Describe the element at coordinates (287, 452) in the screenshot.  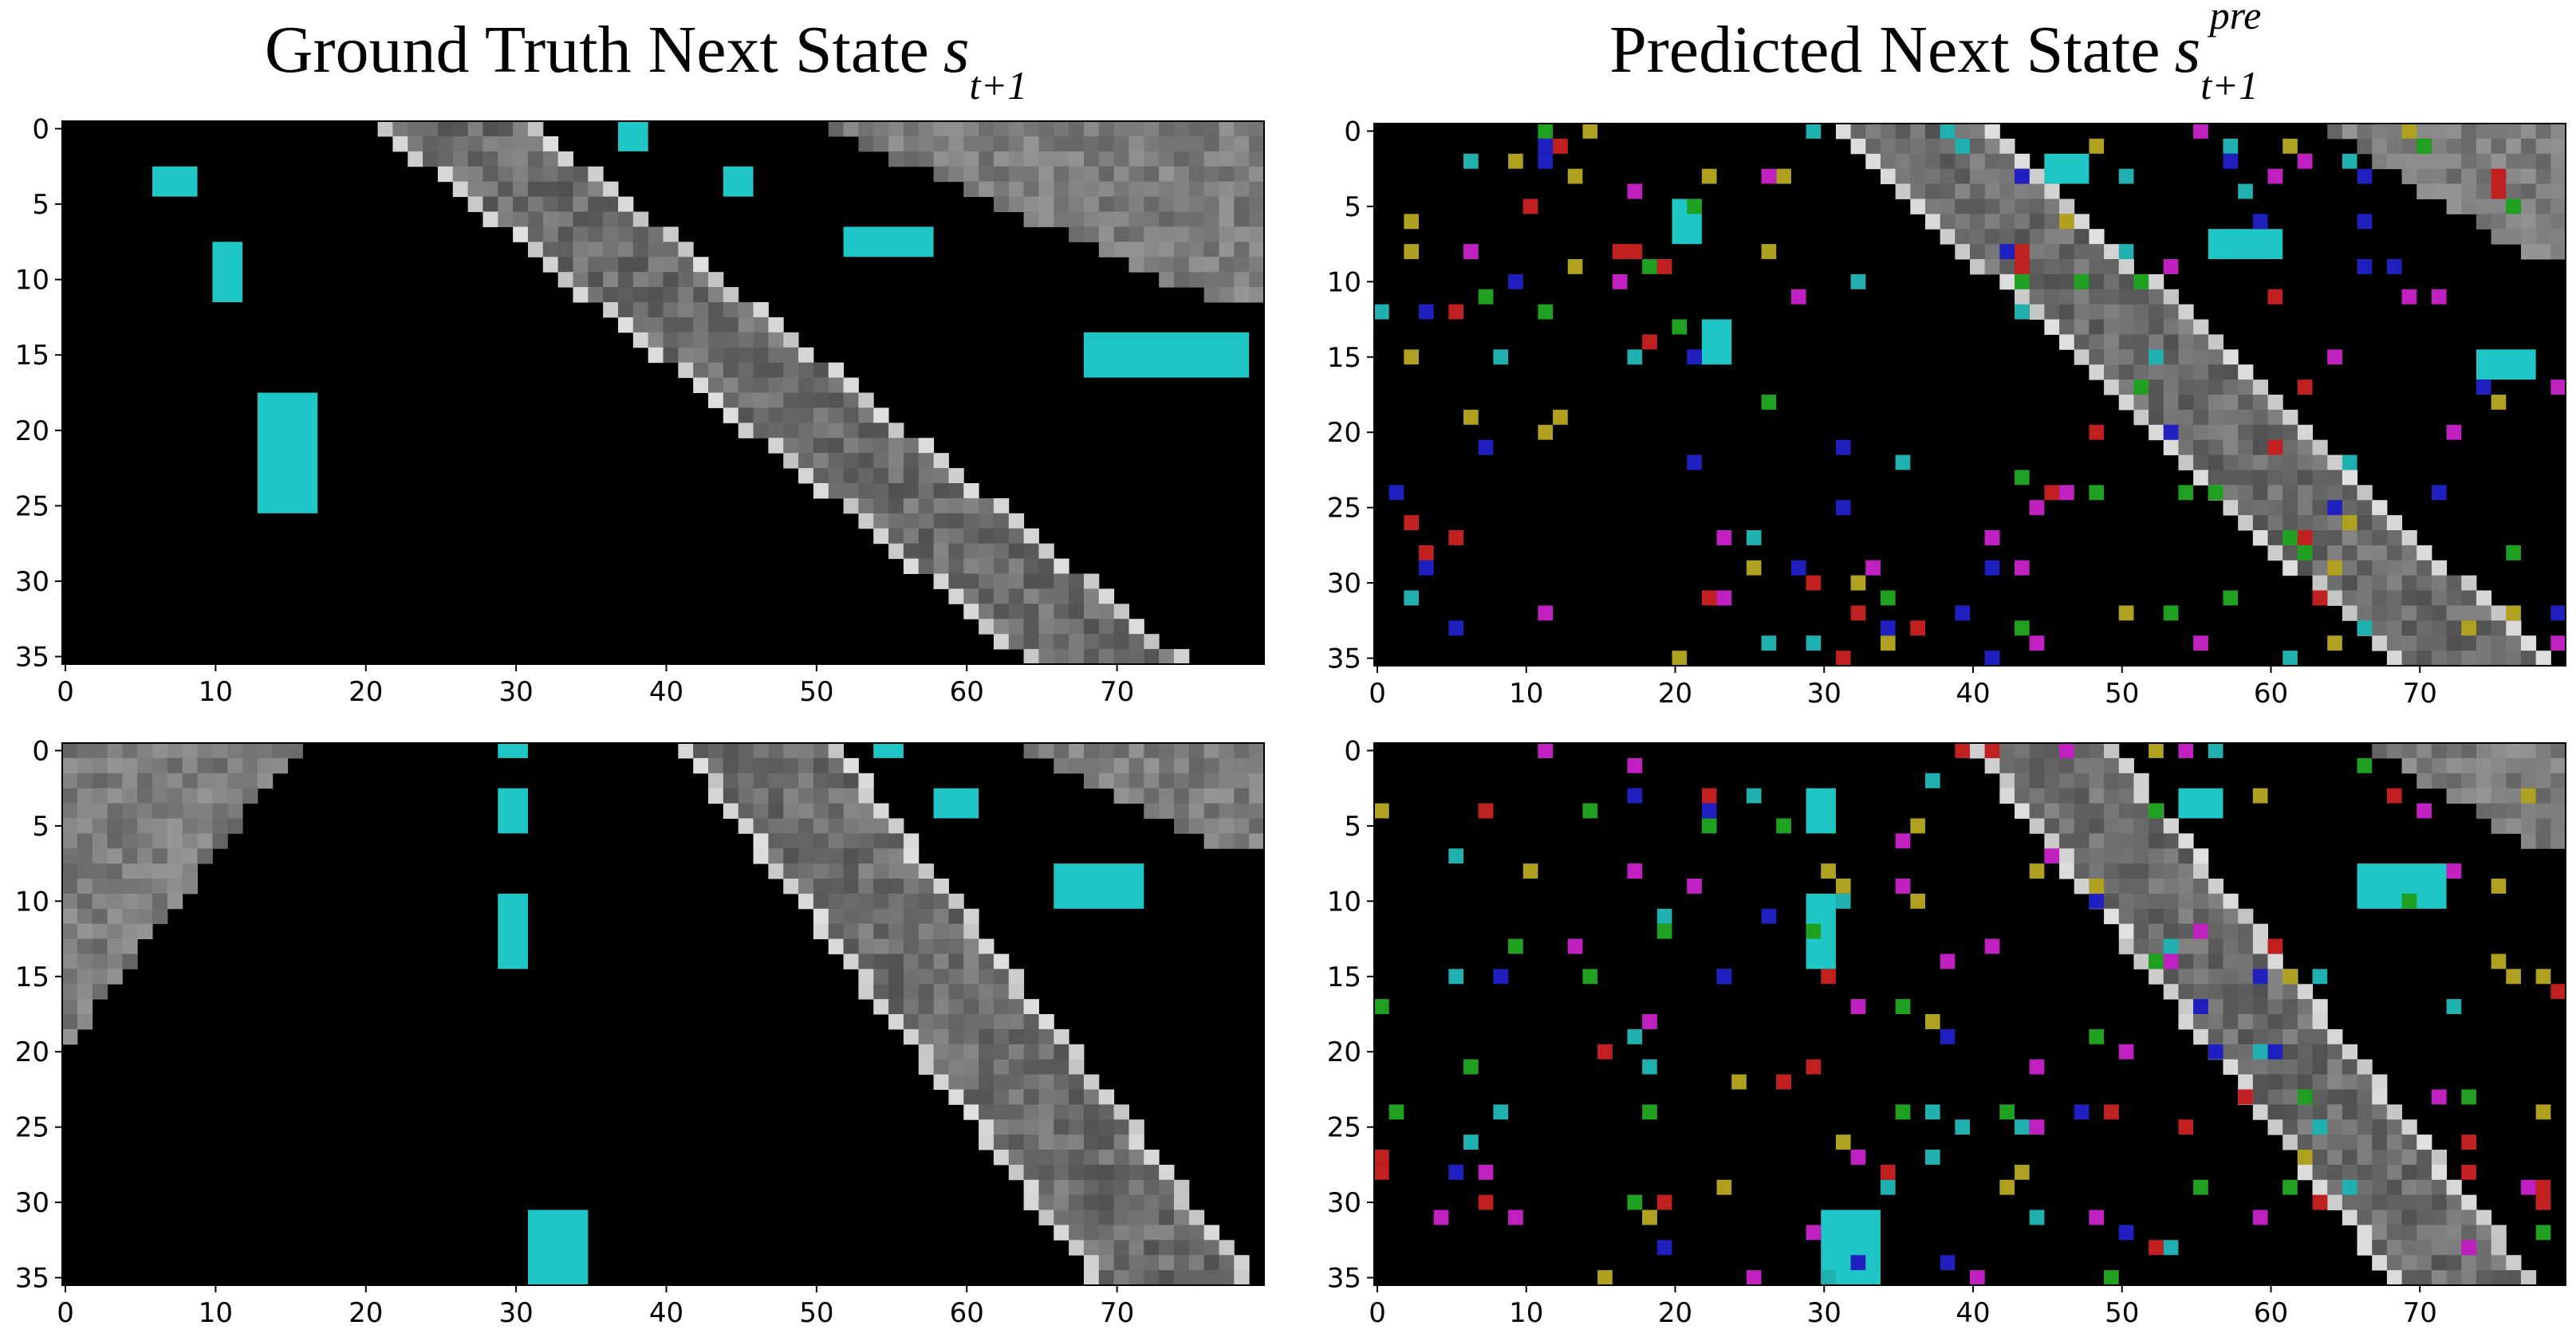
I see `car` at that location.